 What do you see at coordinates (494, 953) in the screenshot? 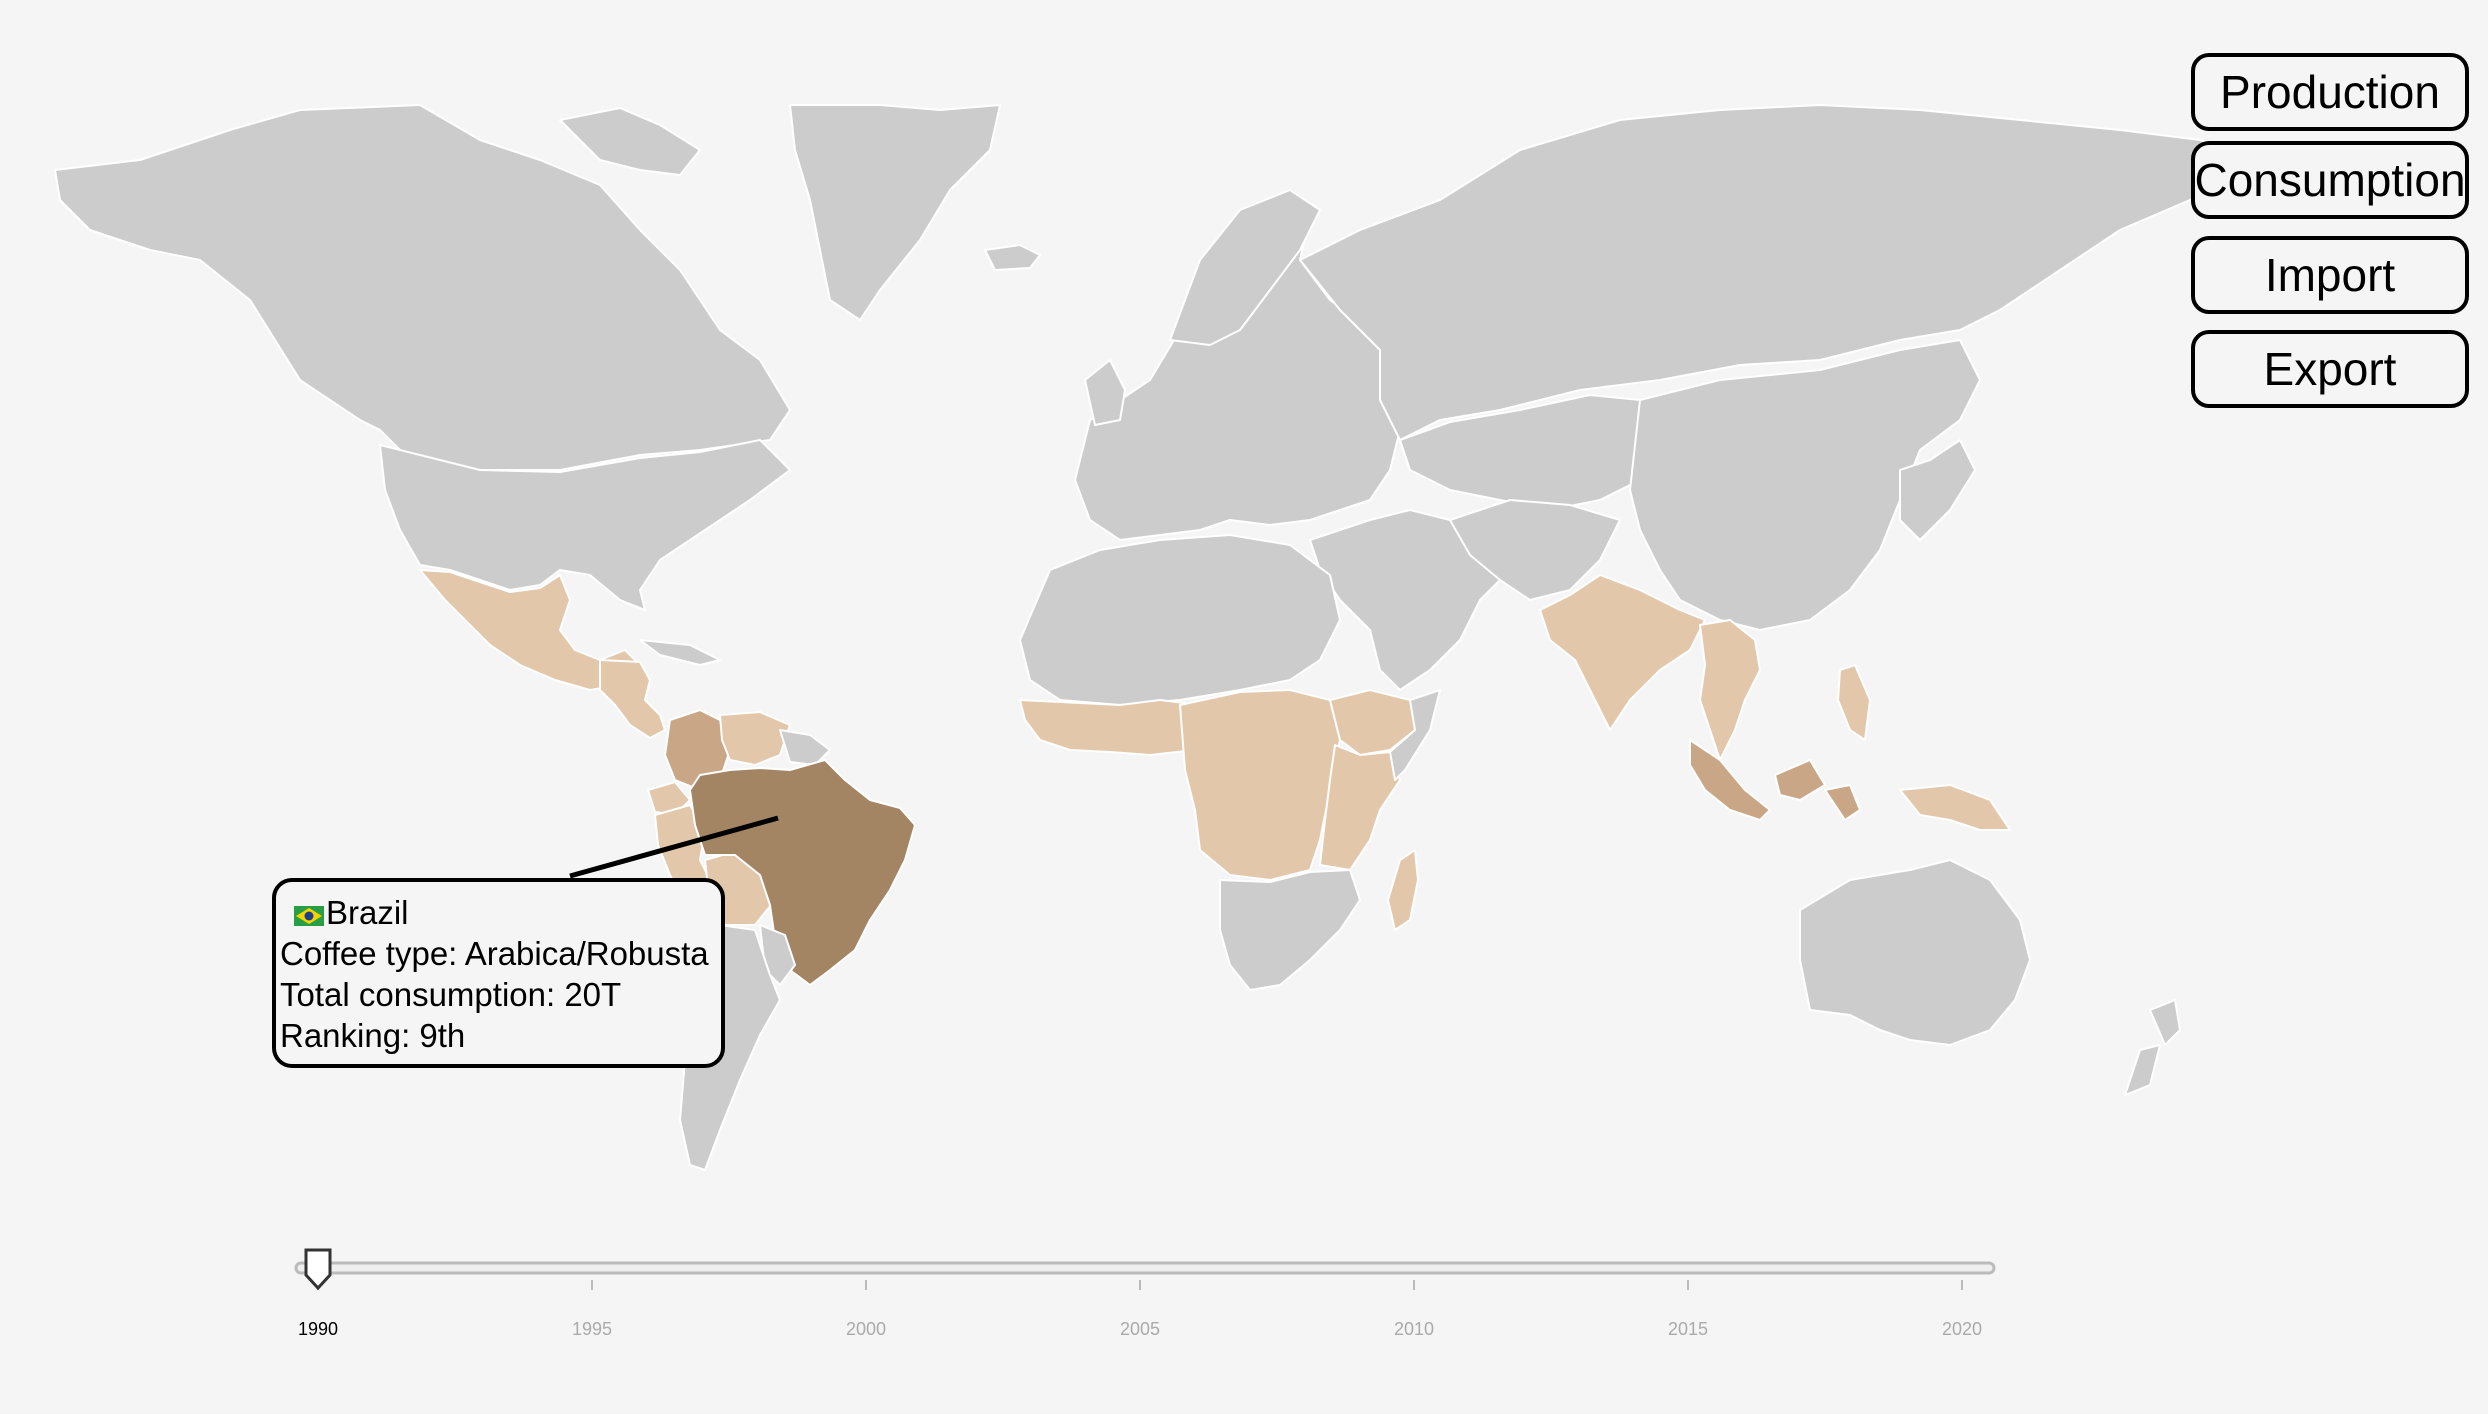
I see `tooltip-coffee-type: Coffee type: Arabica/Robusta` at bounding box center [494, 953].